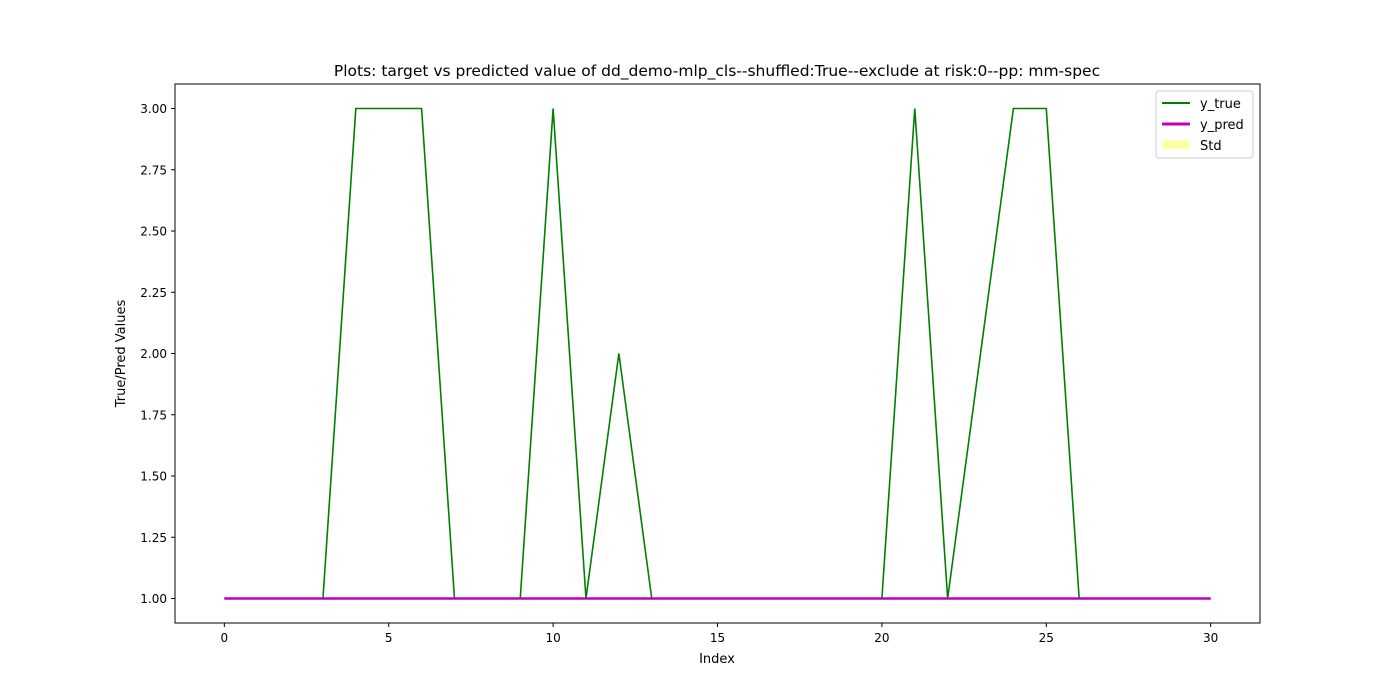 The image size is (1400, 700). What do you see at coordinates (153, 599) in the screenshot?
I see `y-tick-label: 1.00` at bounding box center [153, 599].